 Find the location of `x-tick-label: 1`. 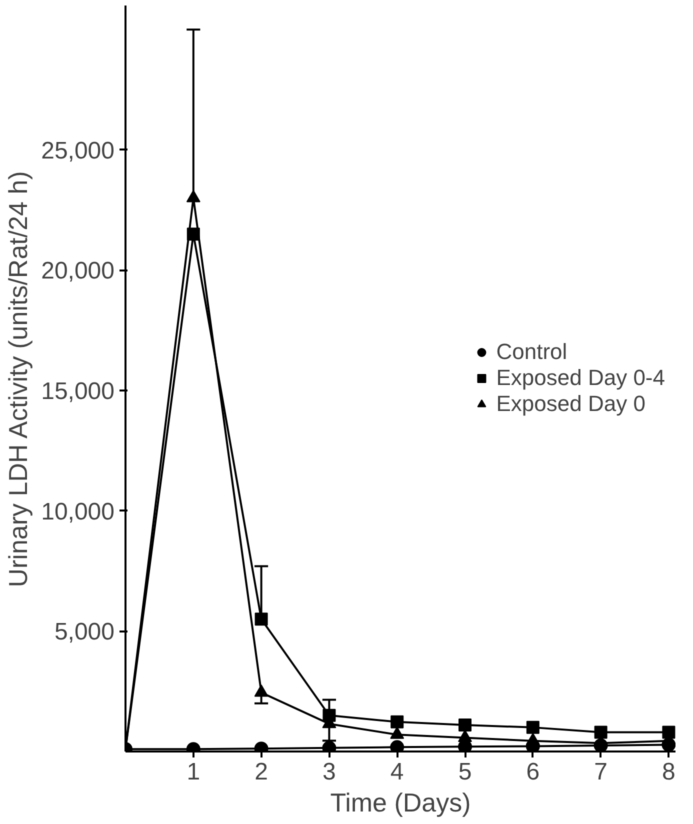

x-tick-label: 1 is located at coordinates (193, 772).